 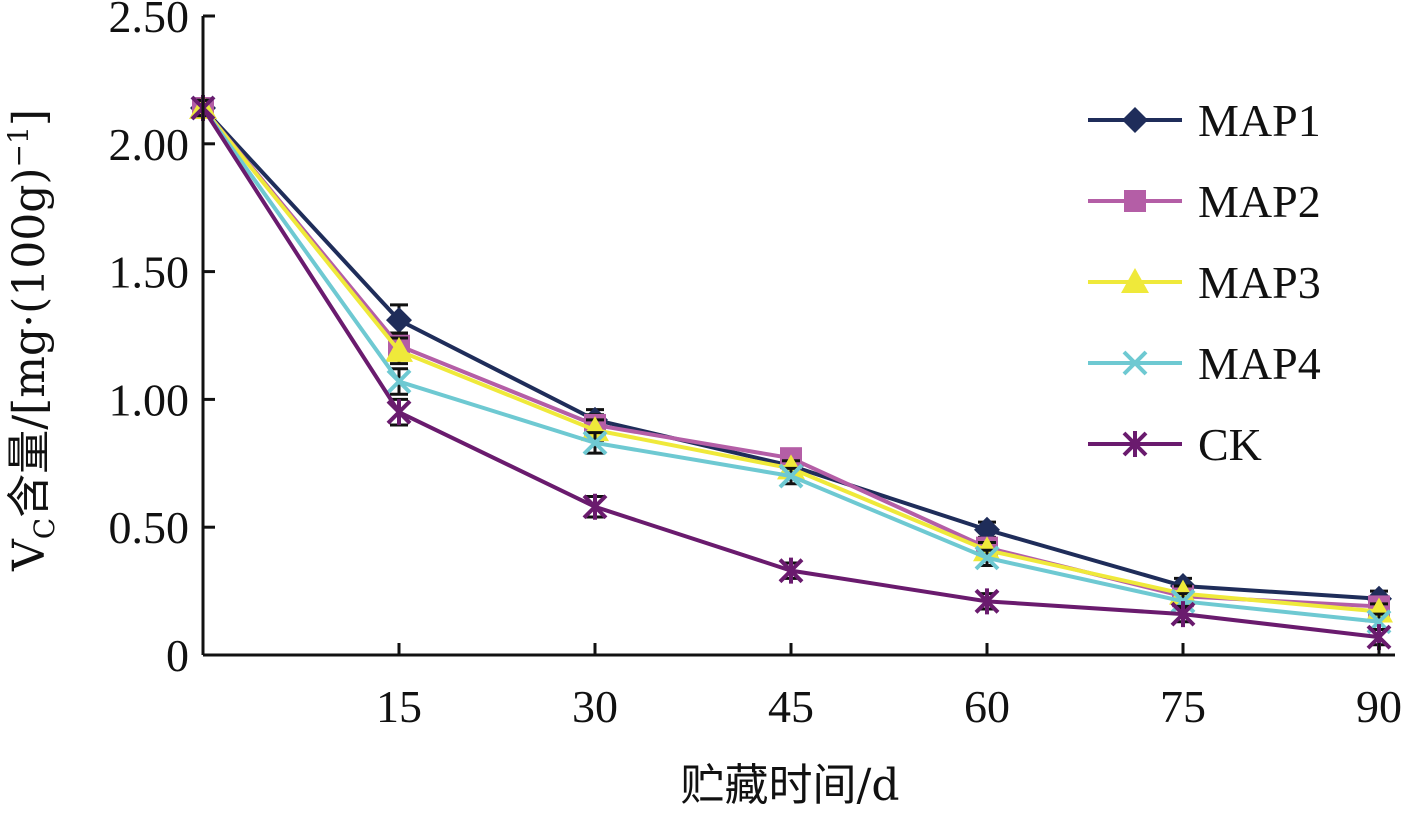 What do you see at coordinates (149, 527) in the screenshot?
I see `y-tick-label: 0.50` at bounding box center [149, 527].